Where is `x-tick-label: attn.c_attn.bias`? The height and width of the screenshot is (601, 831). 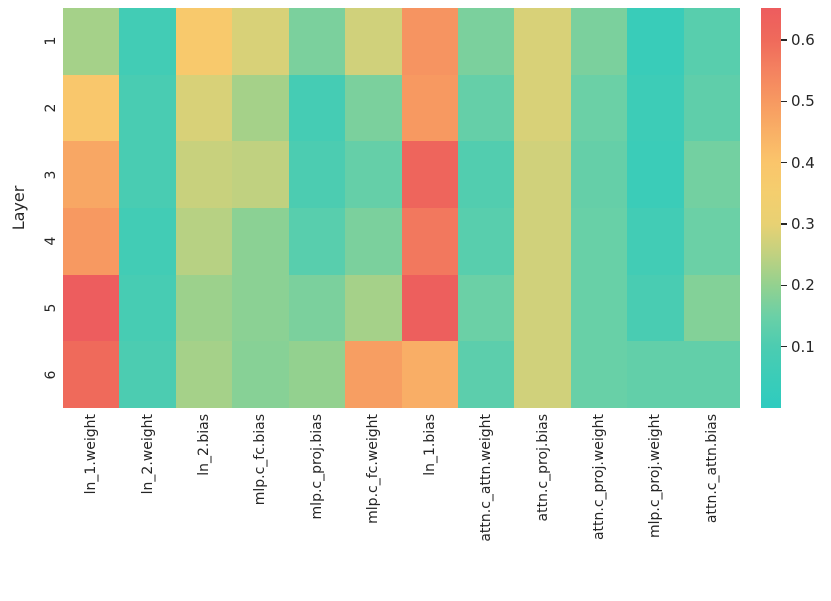 x-tick-label: attn.c_attn.bias is located at coordinates (711, 469).